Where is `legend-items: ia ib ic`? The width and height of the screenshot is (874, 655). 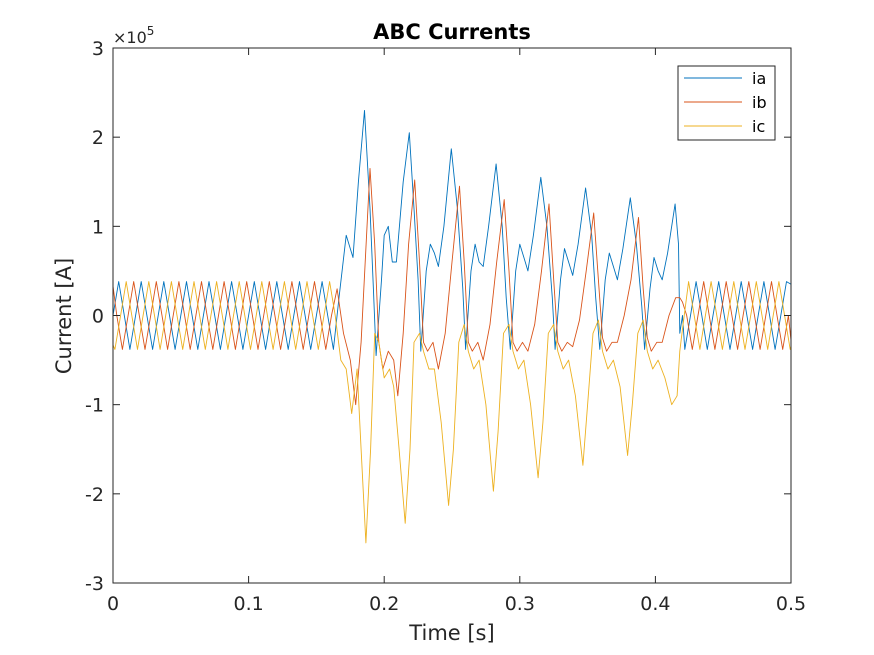 legend-items: ia ib ic is located at coordinates (725, 102).